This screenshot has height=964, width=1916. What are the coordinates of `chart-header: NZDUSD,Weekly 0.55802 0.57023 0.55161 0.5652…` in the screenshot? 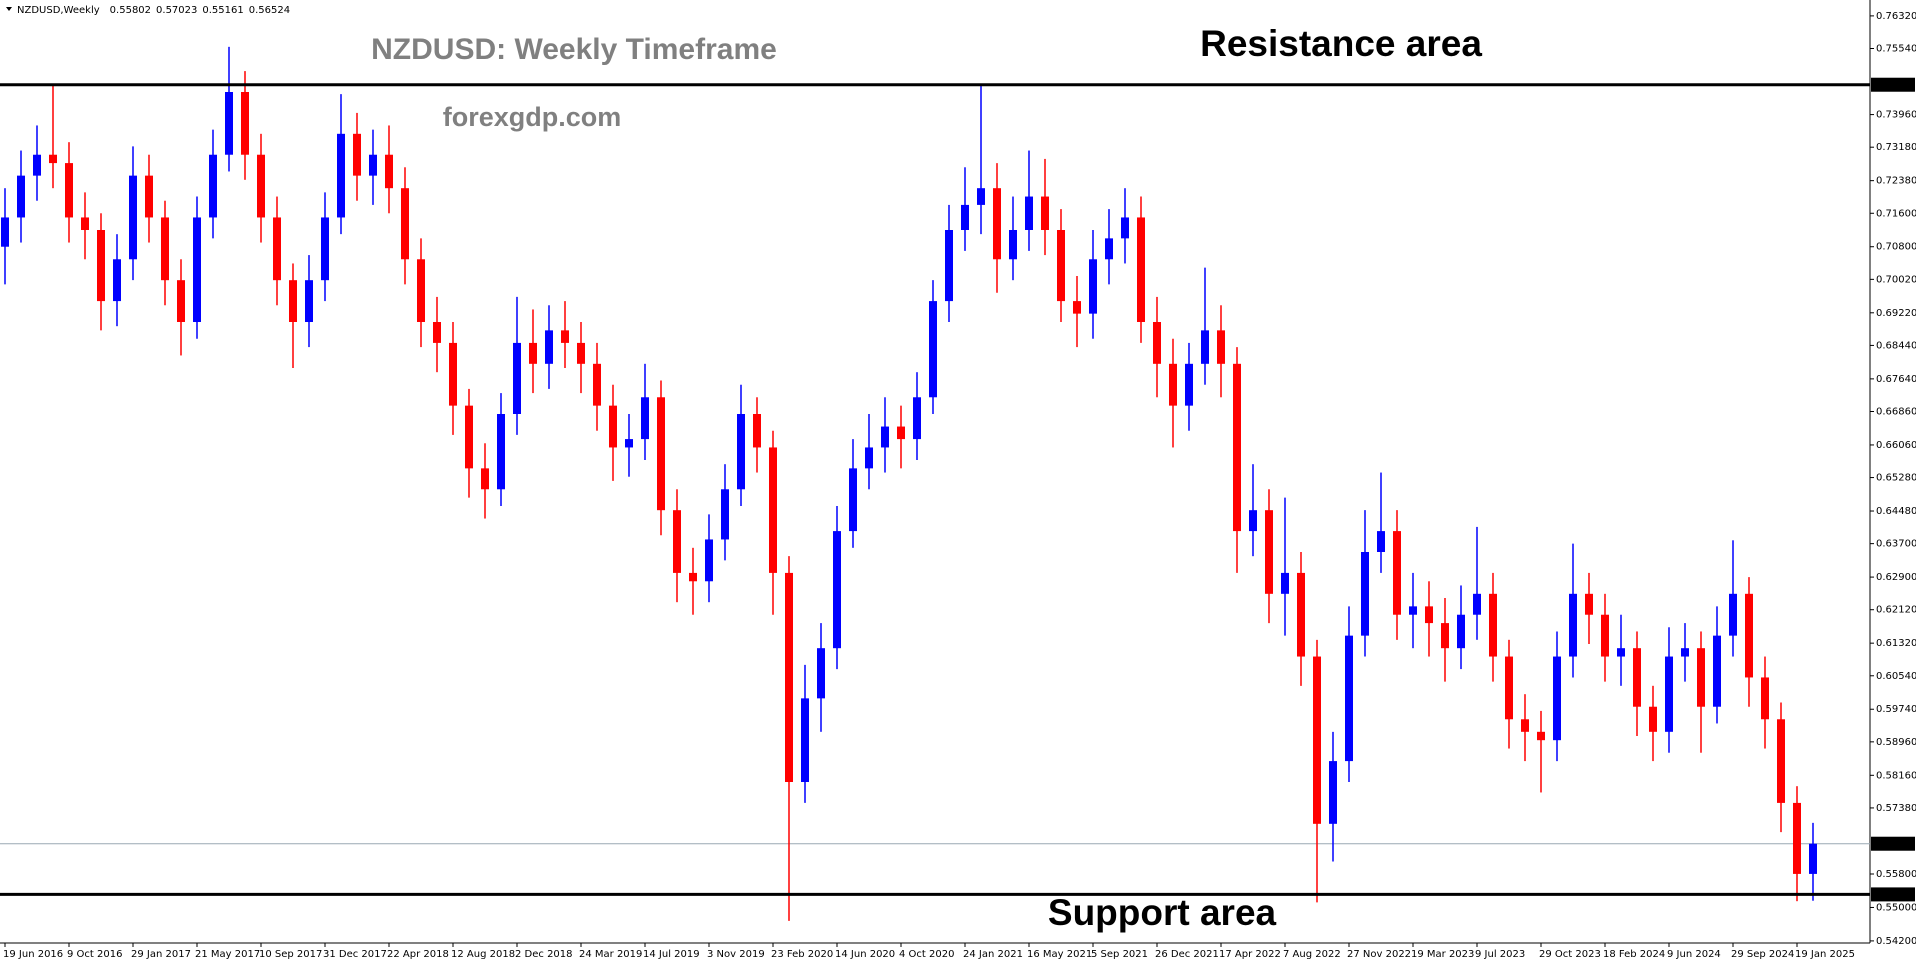 It's located at (153, 10).